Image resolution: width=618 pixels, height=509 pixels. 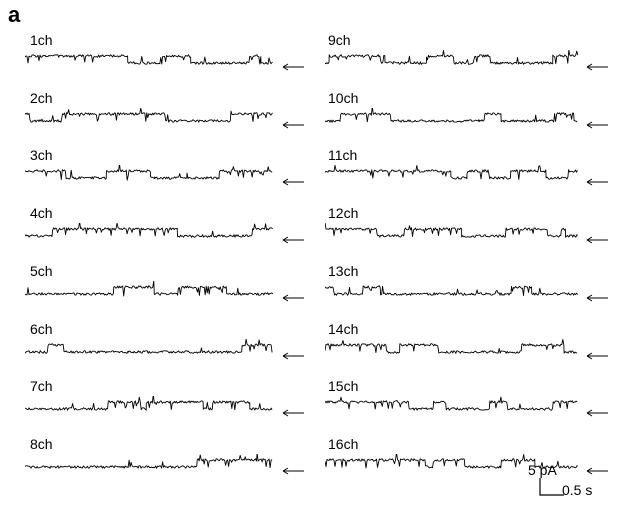 I want to click on channel-label: 6ch, so click(x=41, y=328).